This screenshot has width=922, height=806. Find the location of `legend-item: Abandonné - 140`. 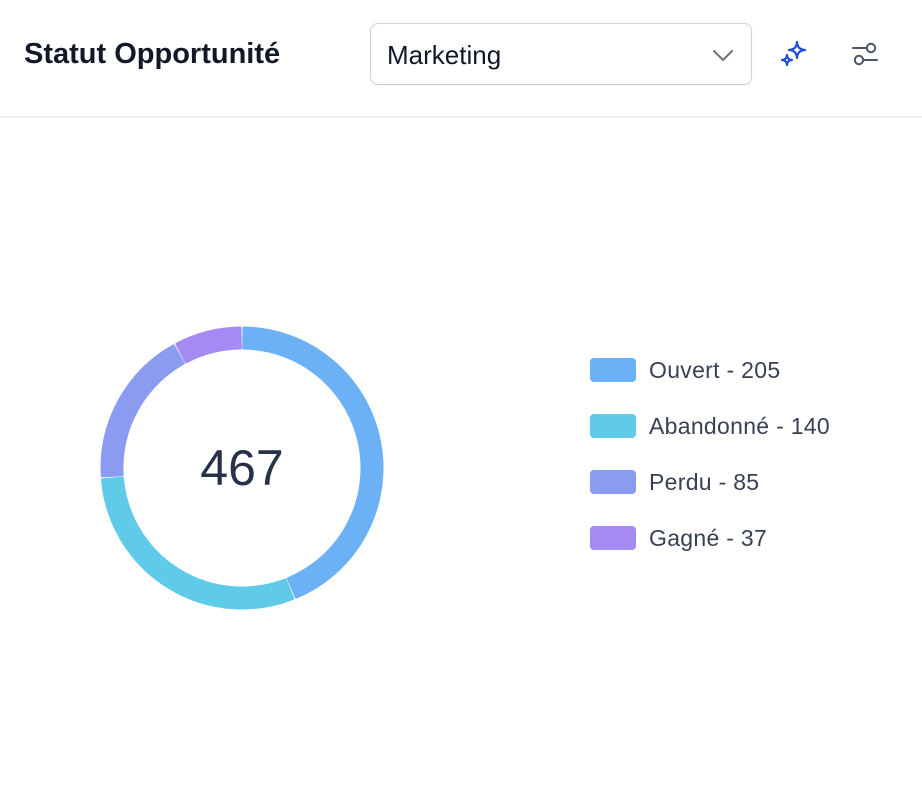

legend-item: Abandonné - 140 is located at coordinates (710, 426).